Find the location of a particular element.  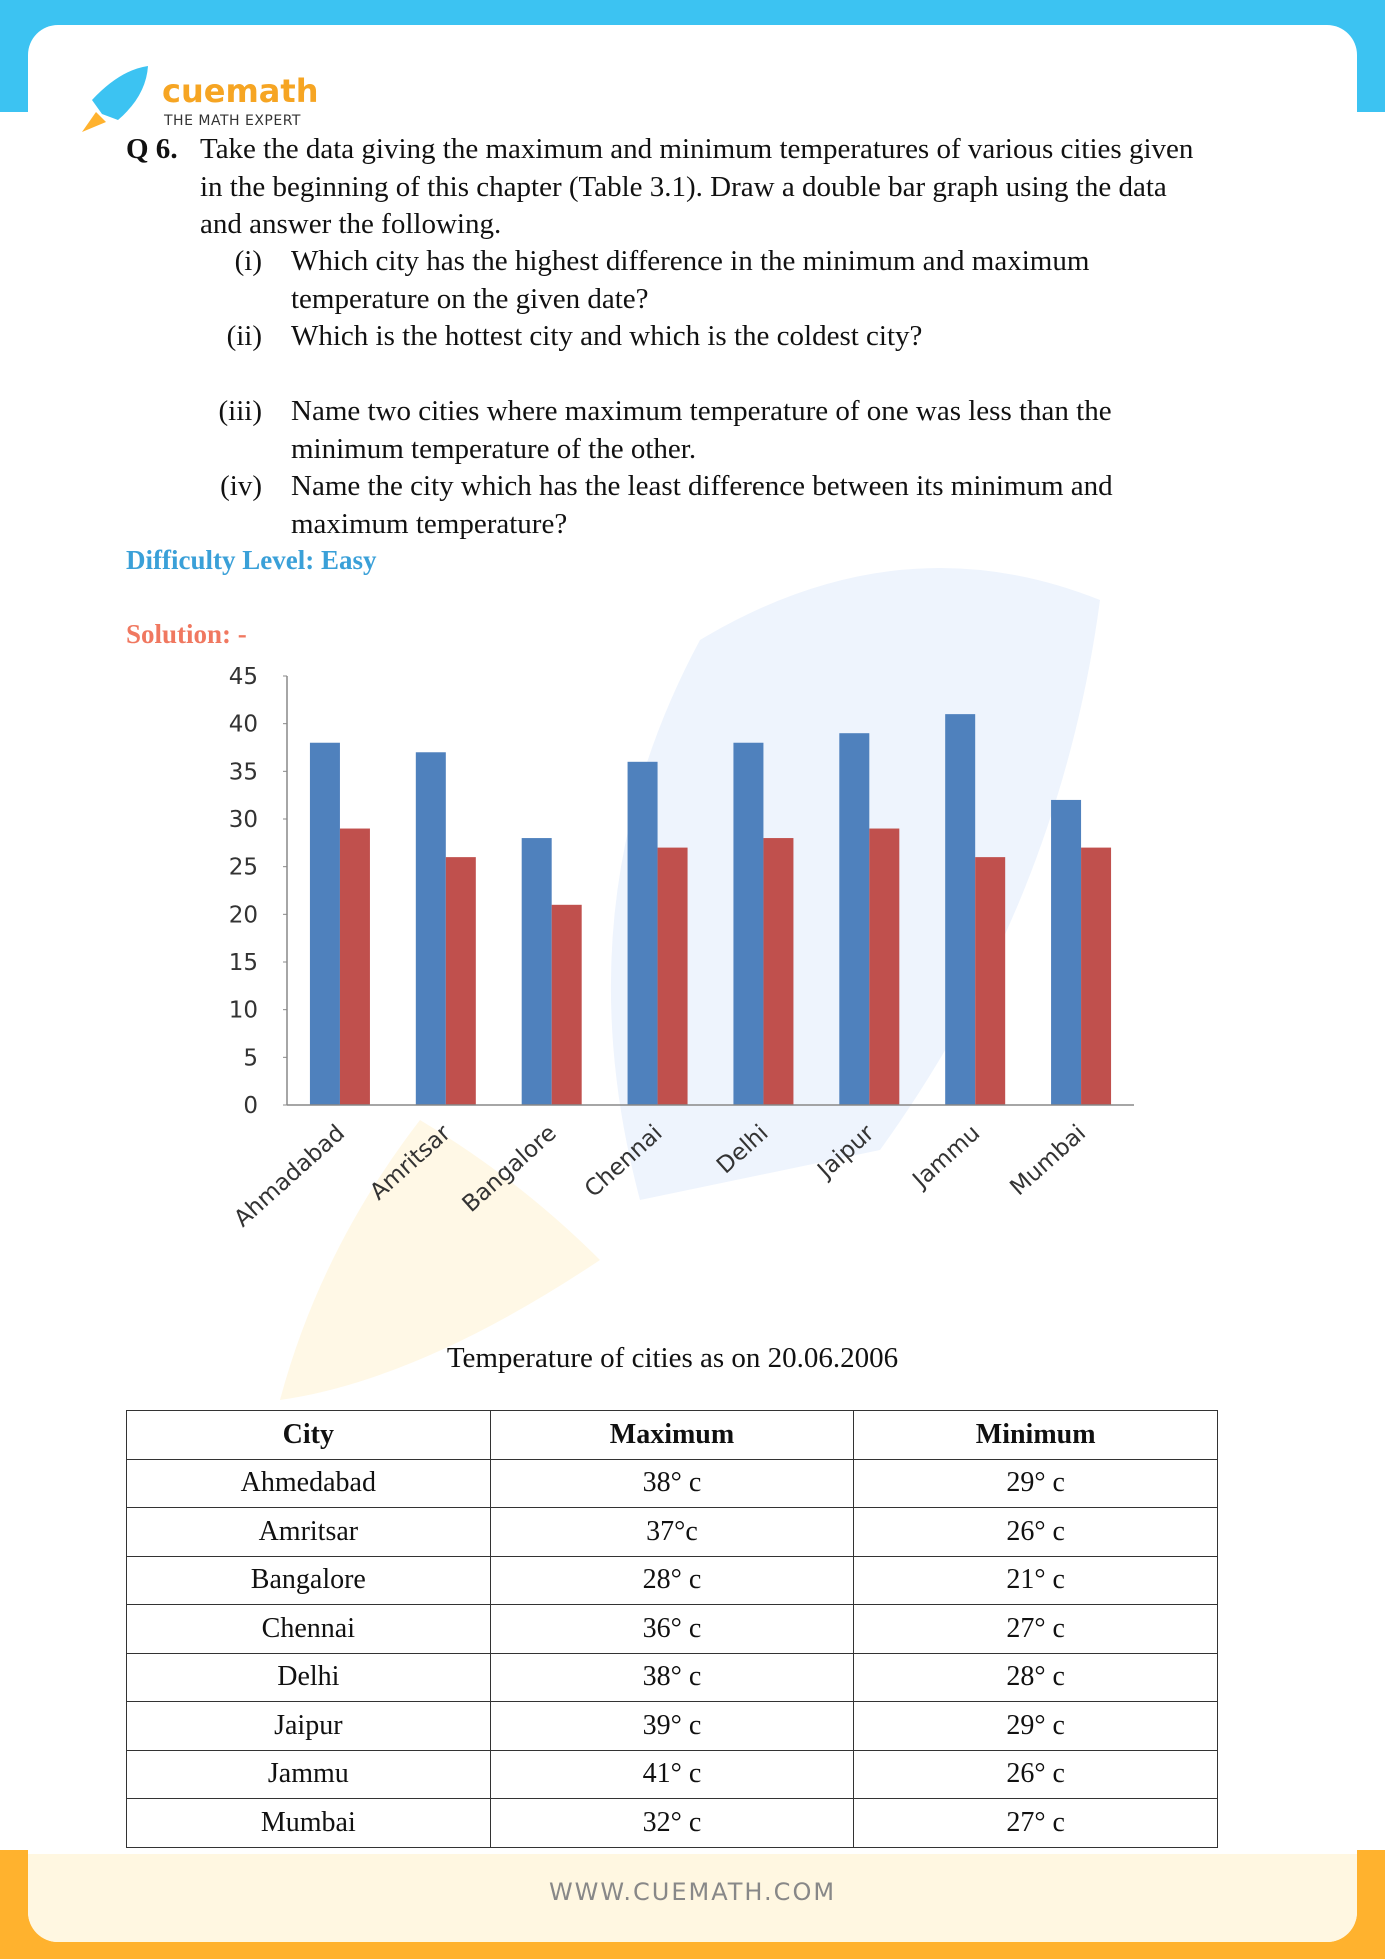

table-cell: Bangalore is located at coordinates (308, 1580).